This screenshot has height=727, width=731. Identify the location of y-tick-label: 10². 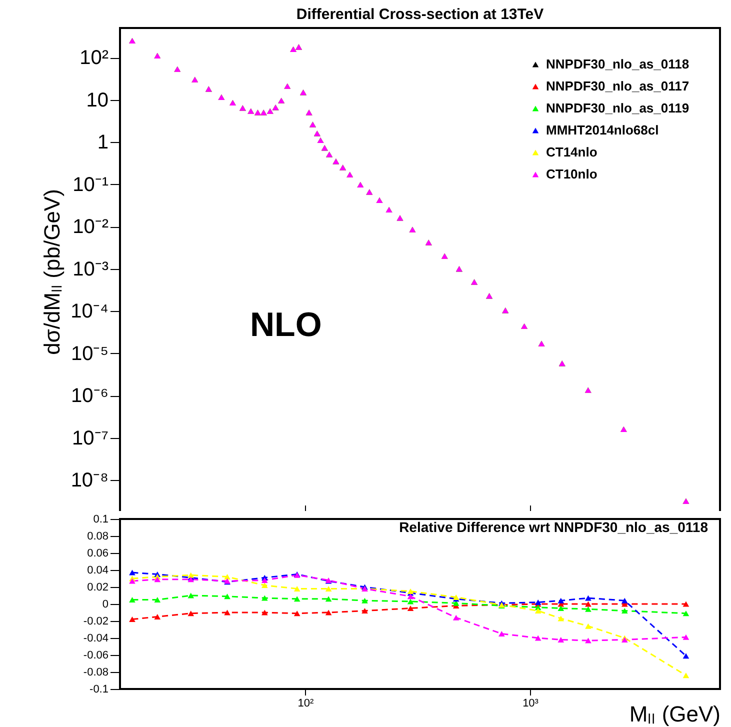
(94, 58).